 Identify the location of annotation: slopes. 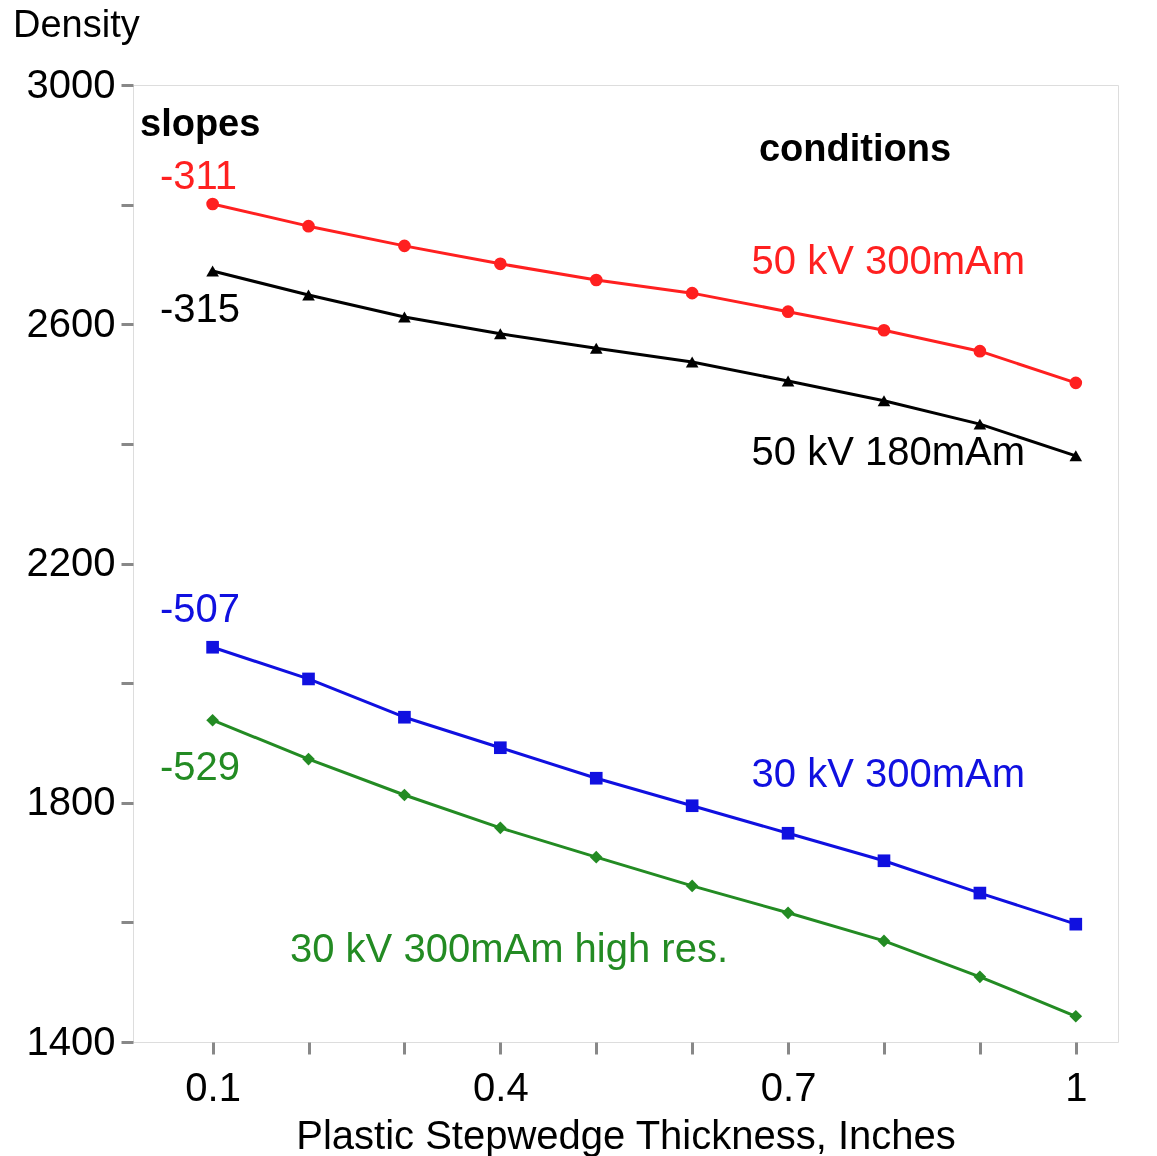
(200, 123).